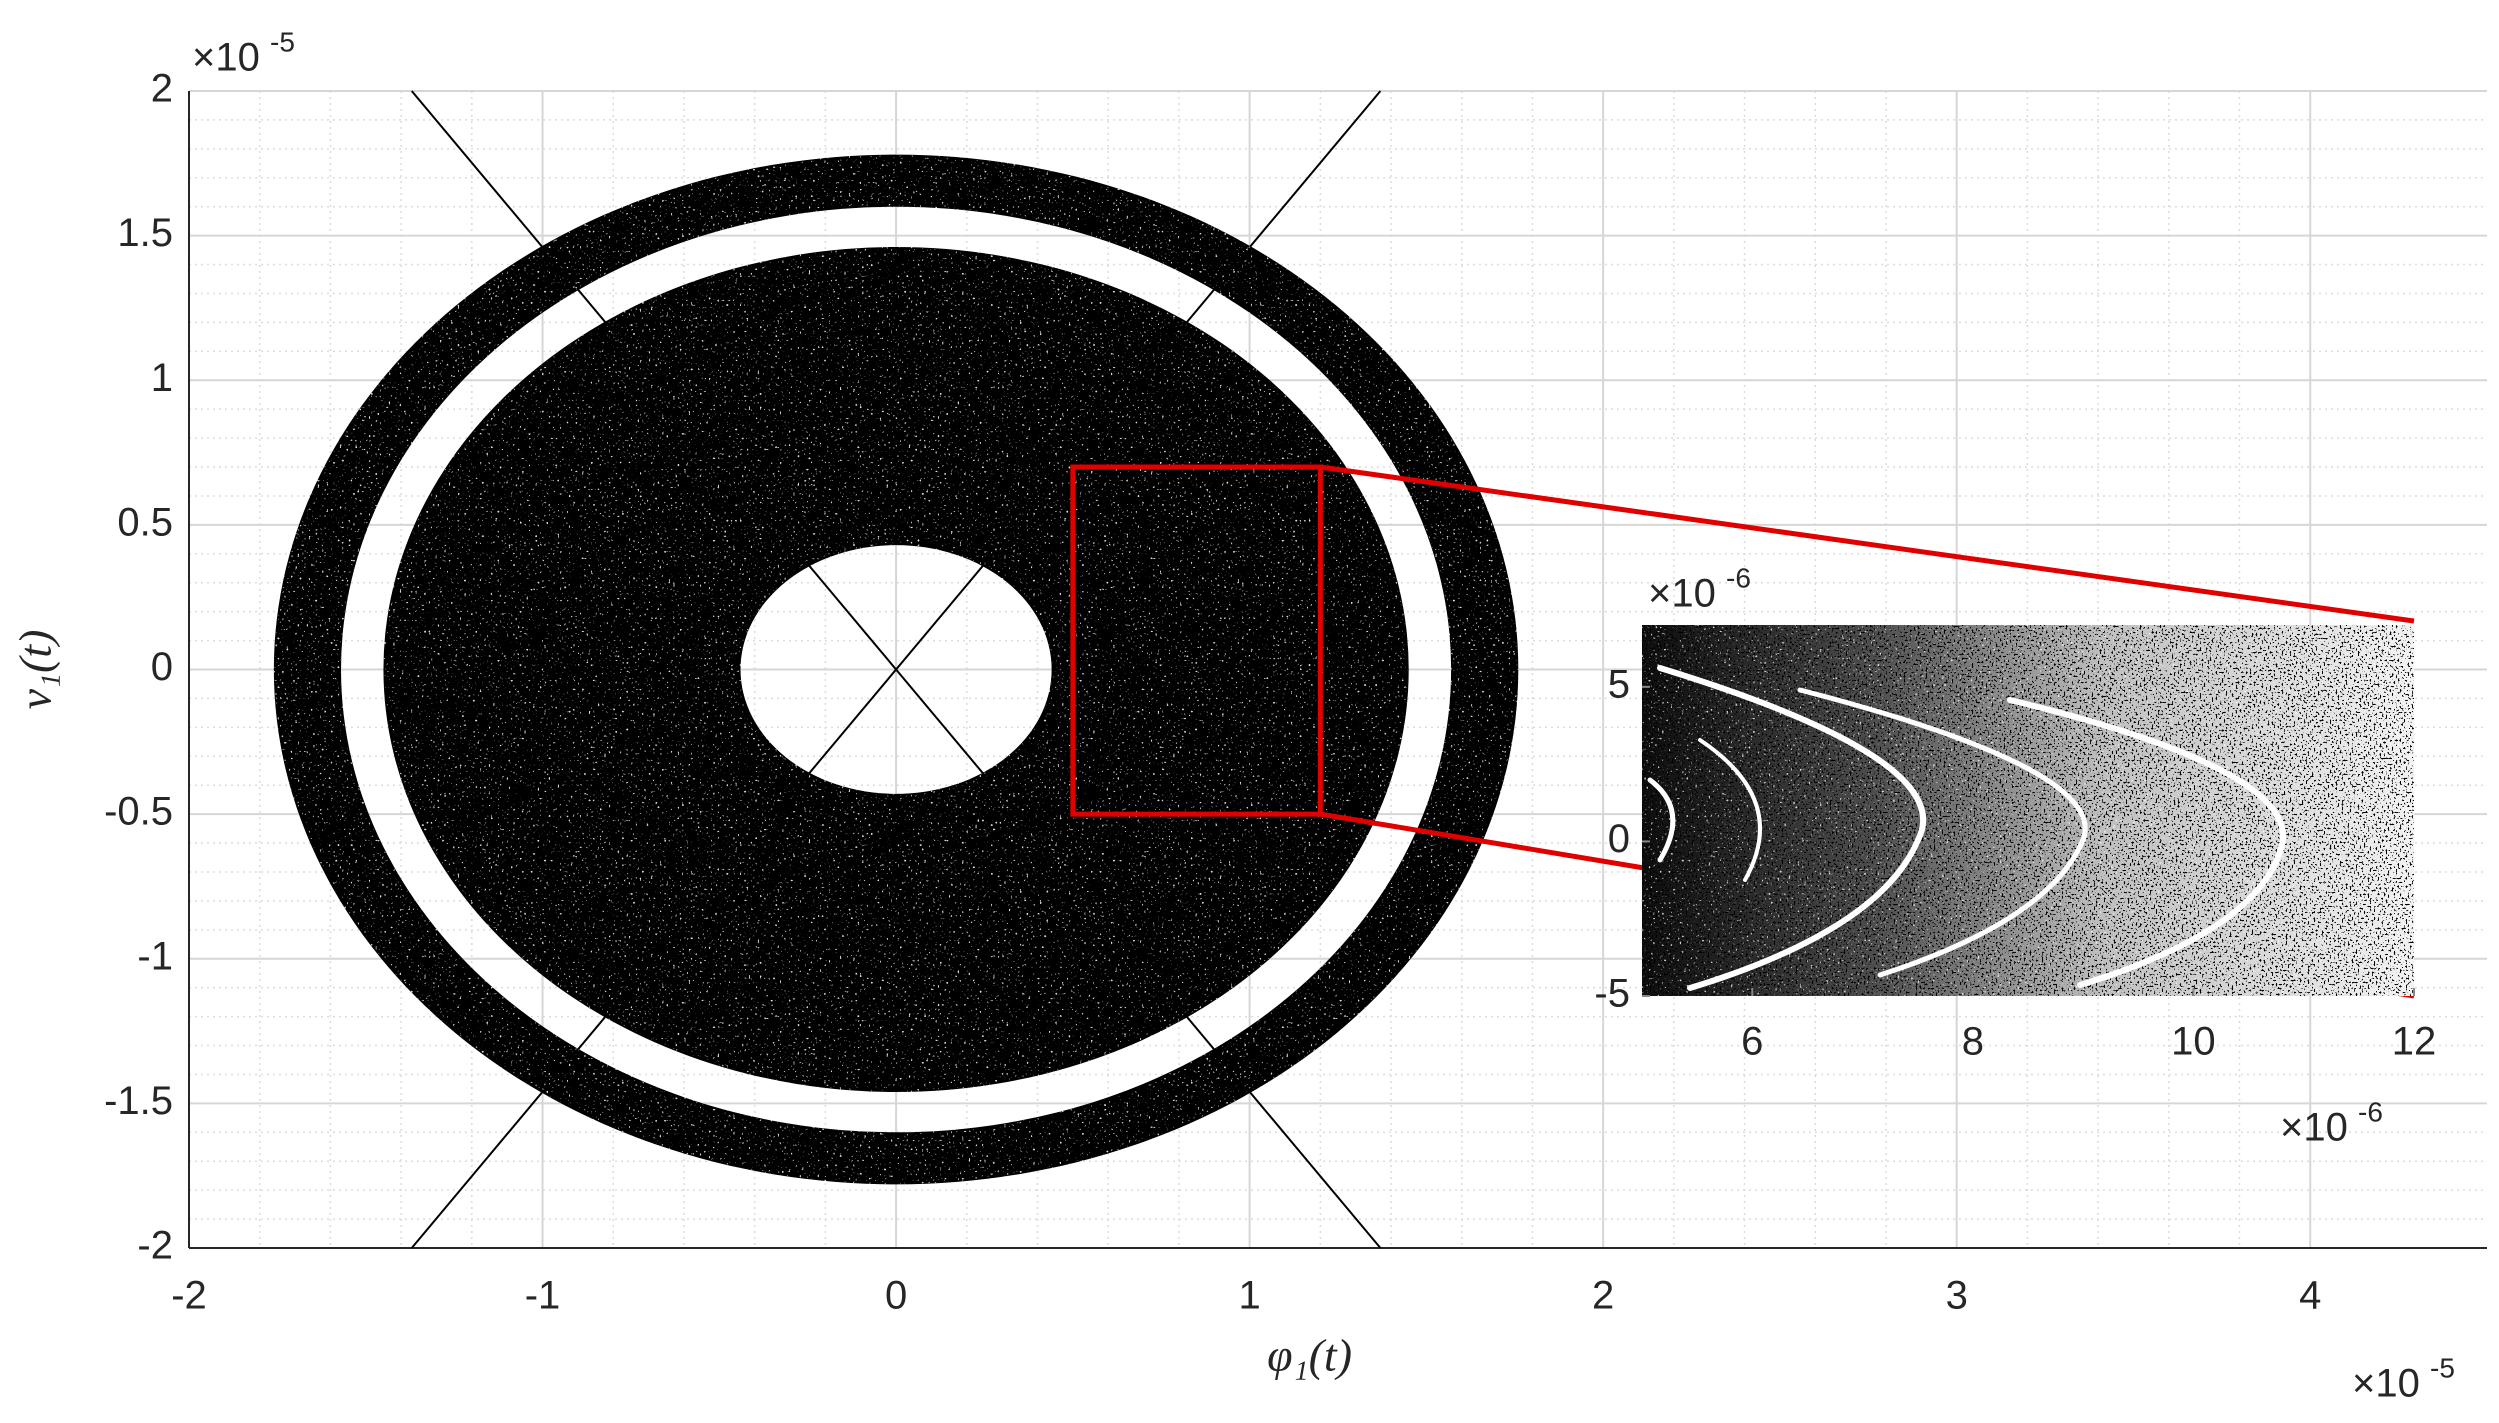  I want to click on inset-x-tick-label: 10, so click(2193, 1042).